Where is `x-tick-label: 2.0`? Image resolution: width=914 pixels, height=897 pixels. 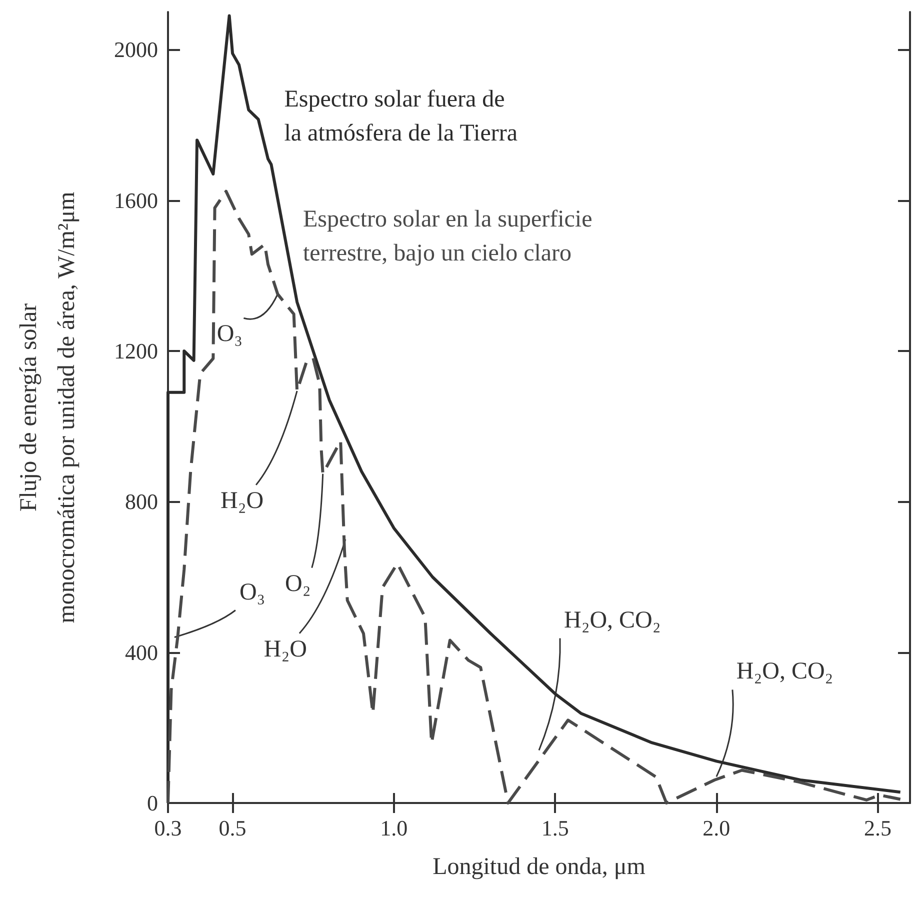 x-tick-label: 2.0 is located at coordinates (716, 828).